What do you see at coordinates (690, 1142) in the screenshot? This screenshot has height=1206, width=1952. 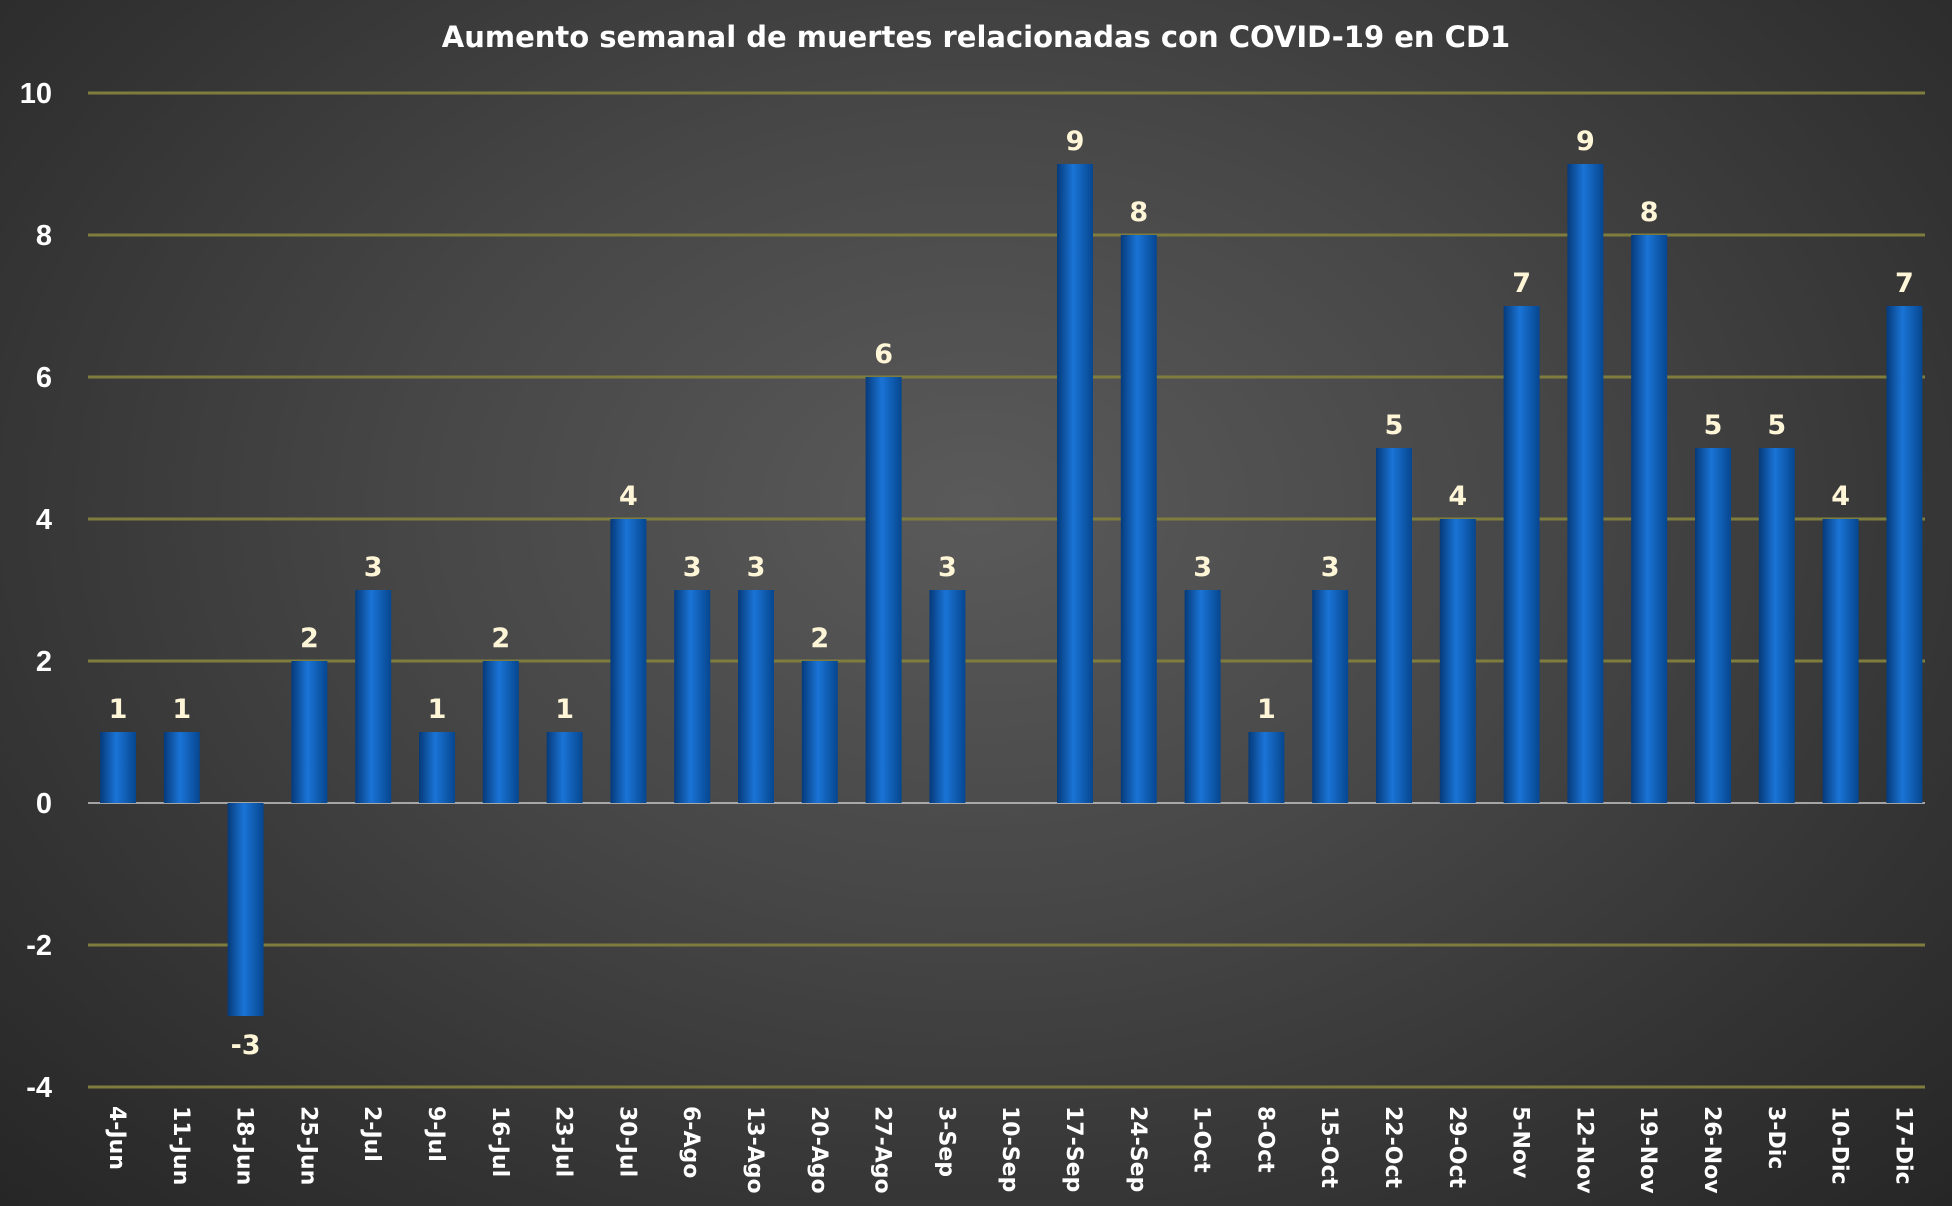 I see `x-tick-label: 6-Ago` at bounding box center [690, 1142].